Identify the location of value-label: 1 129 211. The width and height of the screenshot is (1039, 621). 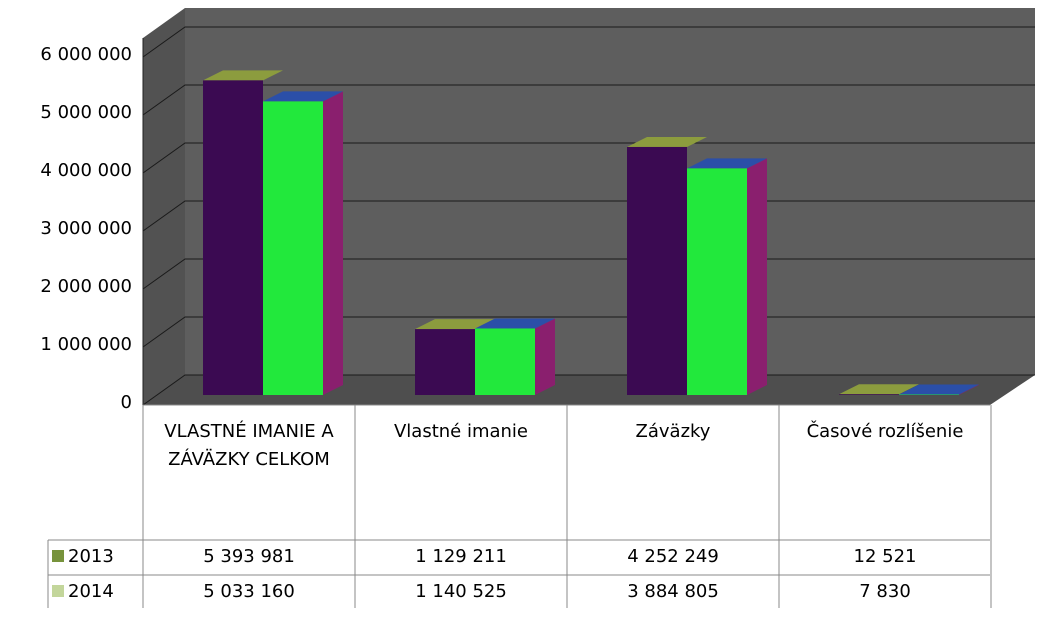
(461, 556).